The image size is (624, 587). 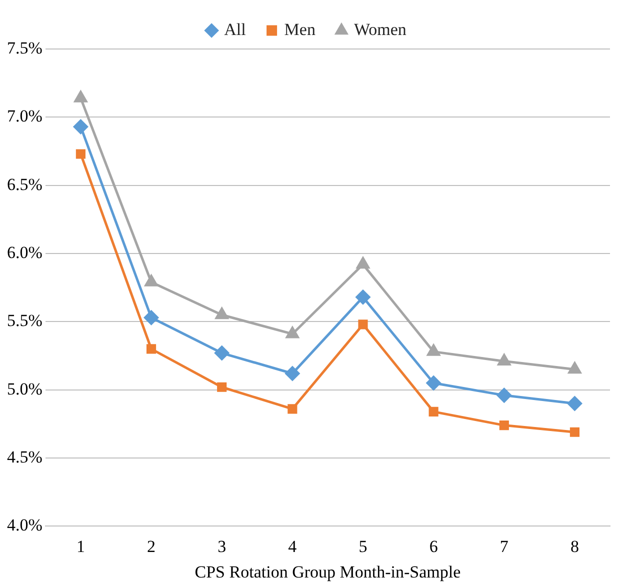 What do you see at coordinates (380, 29) in the screenshot?
I see `legend-label: Women` at bounding box center [380, 29].